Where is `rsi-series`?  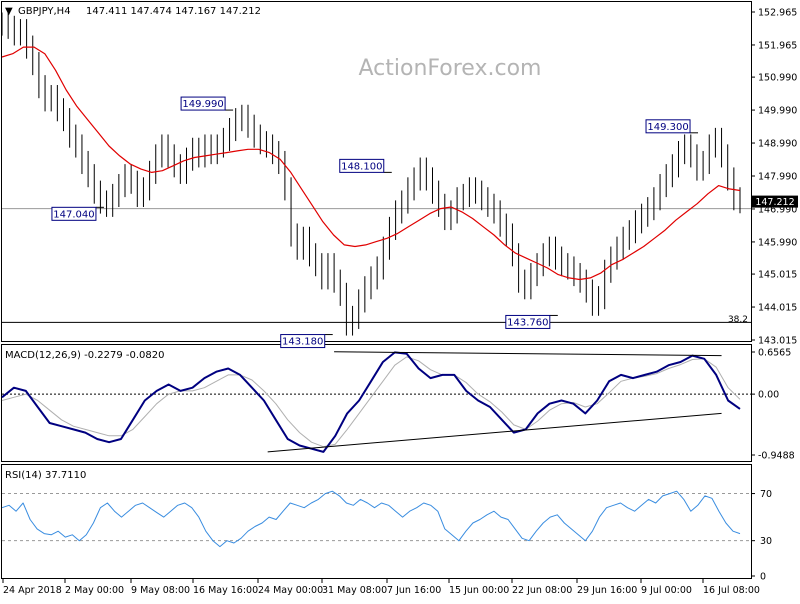 rsi-series is located at coordinates (376, 519).